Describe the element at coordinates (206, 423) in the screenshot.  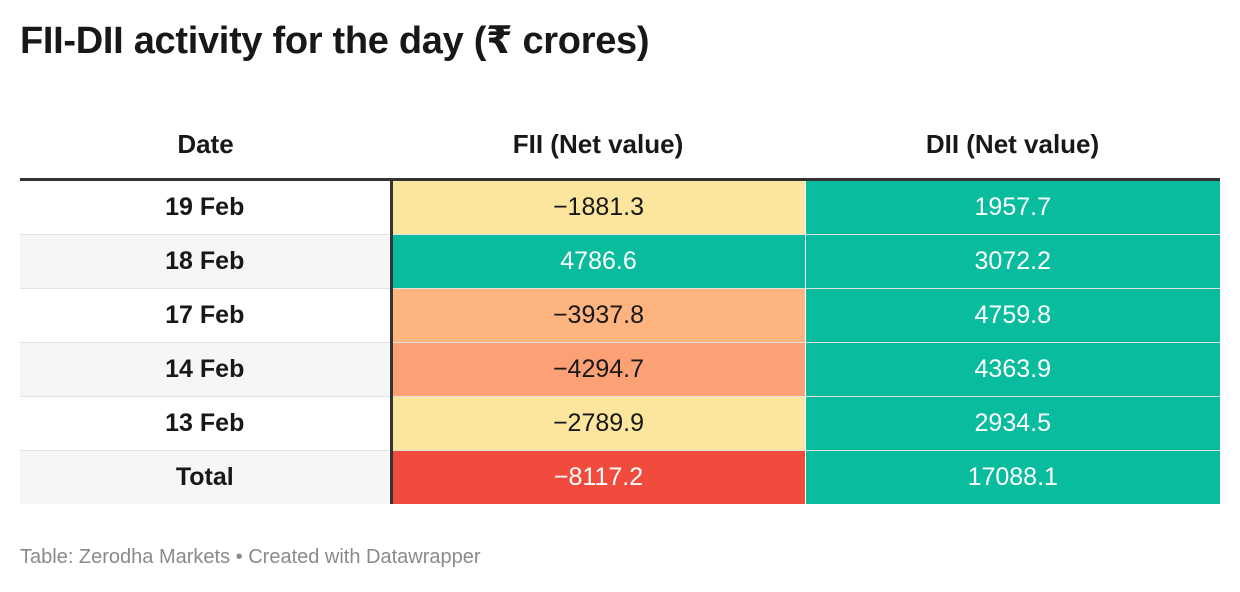
I see `date-cell: 13 Feb` at that location.